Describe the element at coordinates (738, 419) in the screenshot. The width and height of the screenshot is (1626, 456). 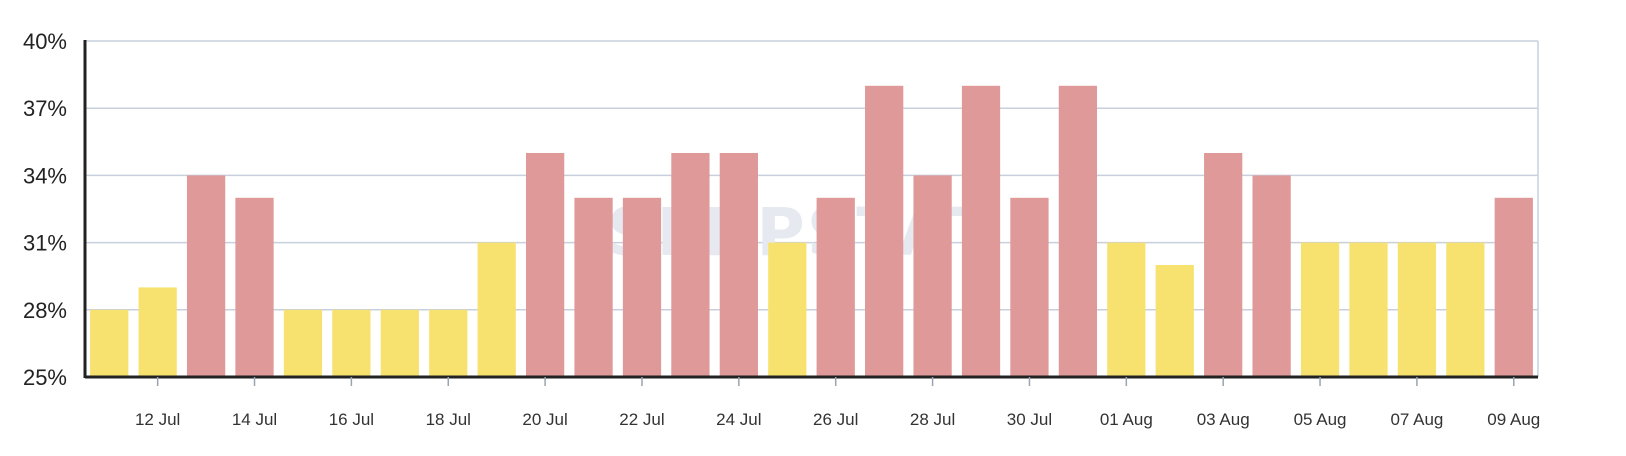
I see `x-tick-label: 24 Jul` at that location.